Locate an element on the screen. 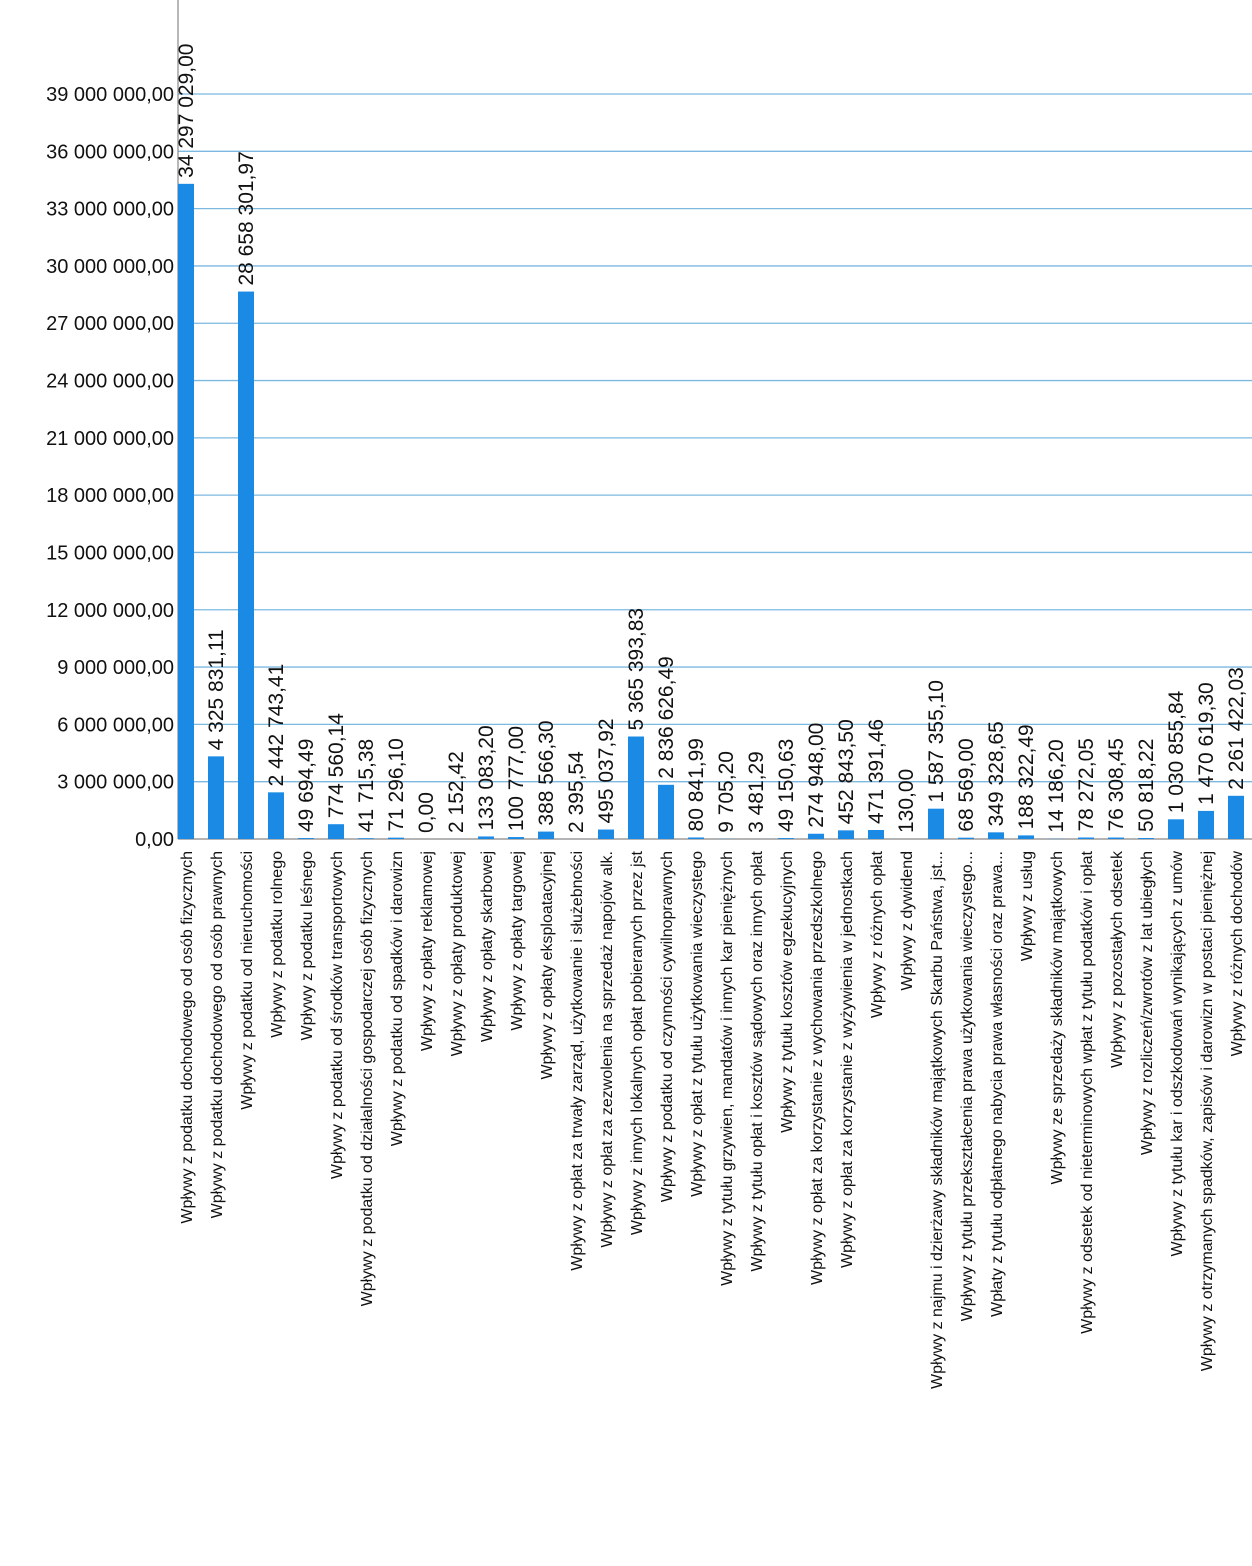 The width and height of the screenshot is (1252, 1566). data-label: 452 843,50 is located at coordinates (846, 771).